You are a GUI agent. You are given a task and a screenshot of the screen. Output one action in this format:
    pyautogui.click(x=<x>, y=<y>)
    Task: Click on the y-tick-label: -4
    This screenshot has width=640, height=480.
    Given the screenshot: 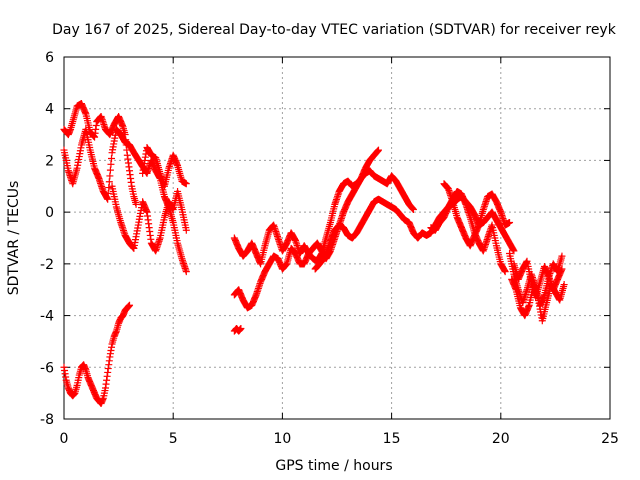 What is the action you would take?
    pyautogui.click(x=47, y=317)
    